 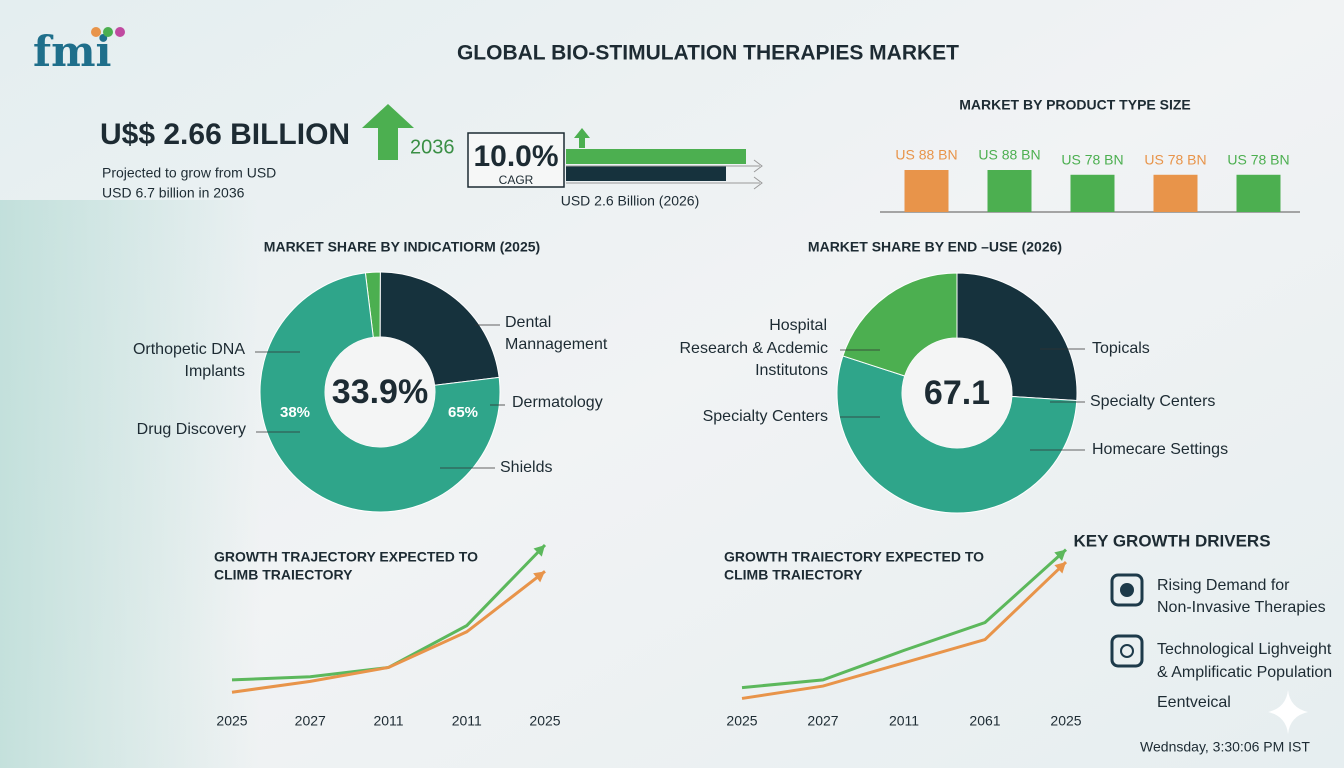 I want to click on percent-label: 38%, so click(x=295, y=412).